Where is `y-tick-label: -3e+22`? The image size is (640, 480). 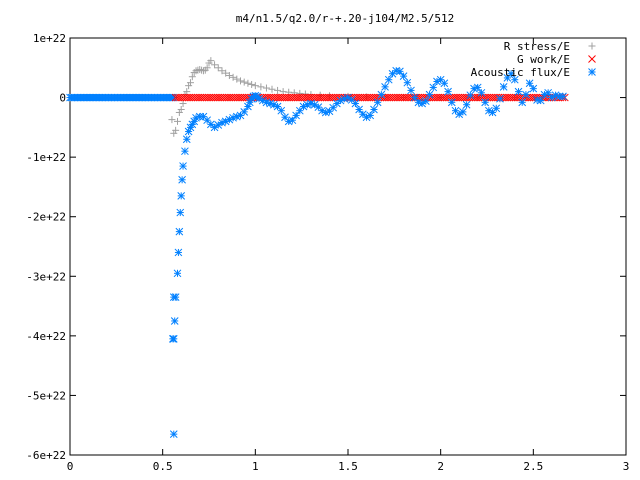
y-tick-label: -3e+22 is located at coordinates (46, 276).